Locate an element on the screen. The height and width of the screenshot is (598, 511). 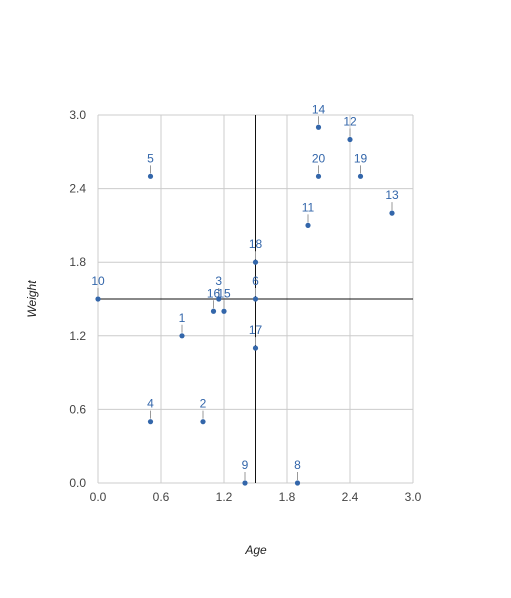
point-label: 15 is located at coordinates (224, 293).